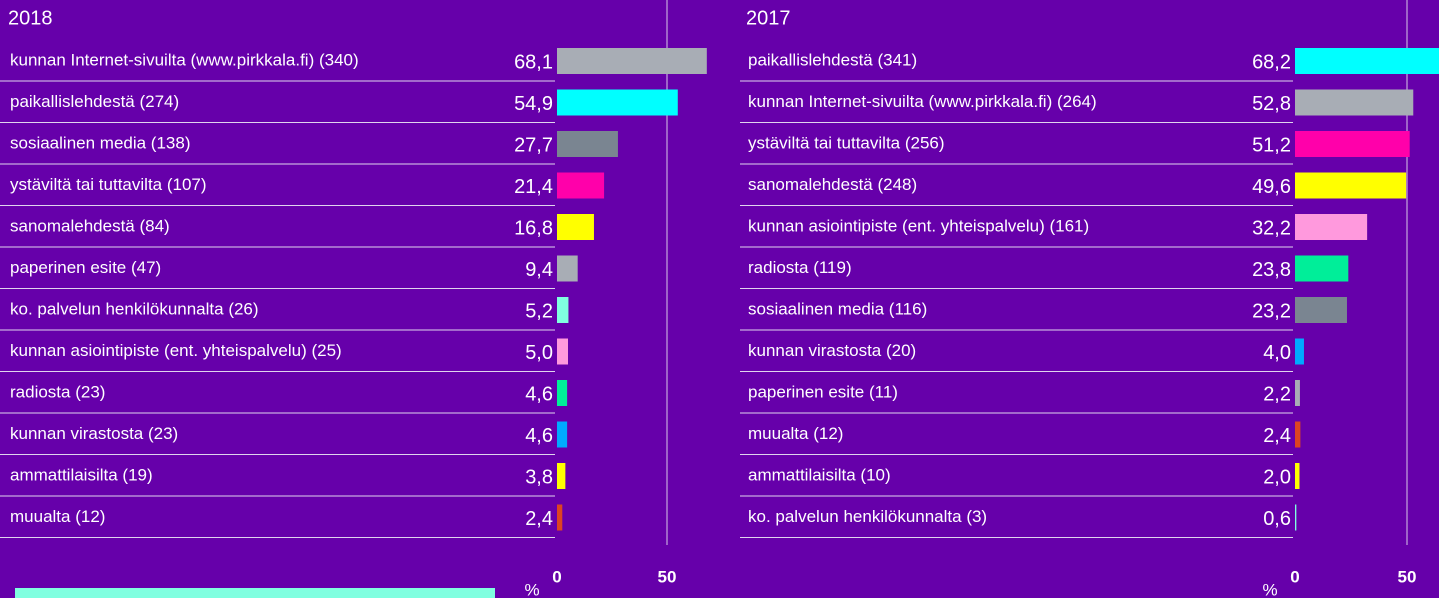  What do you see at coordinates (108, 184) in the screenshot?
I see `category-label: ystäviltä tai tuttavilta (107)` at bounding box center [108, 184].